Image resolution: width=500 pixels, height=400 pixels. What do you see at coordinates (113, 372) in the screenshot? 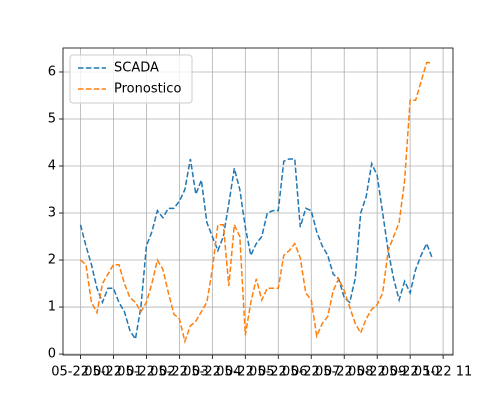
I see `x-tick-label: 05-22 01` at bounding box center [113, 372].